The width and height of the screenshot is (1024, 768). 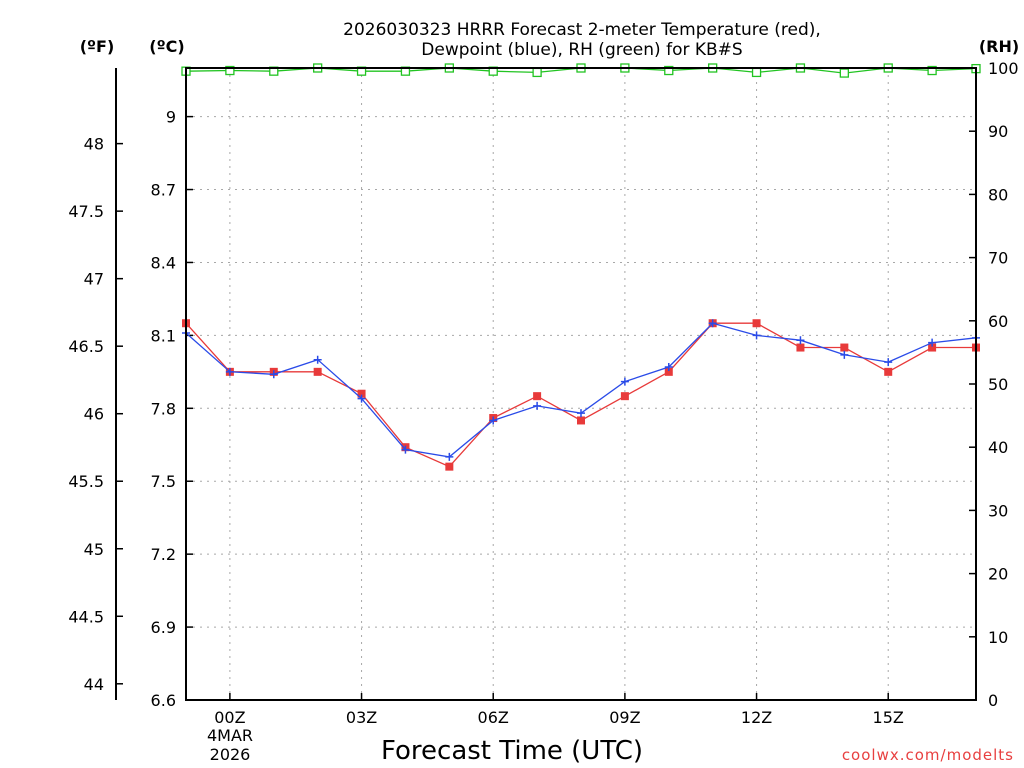 What do you see at coordinates (993, 700) in the screenshot?
I see `rh-tick-label: 0` at bounding box center [993, 700].